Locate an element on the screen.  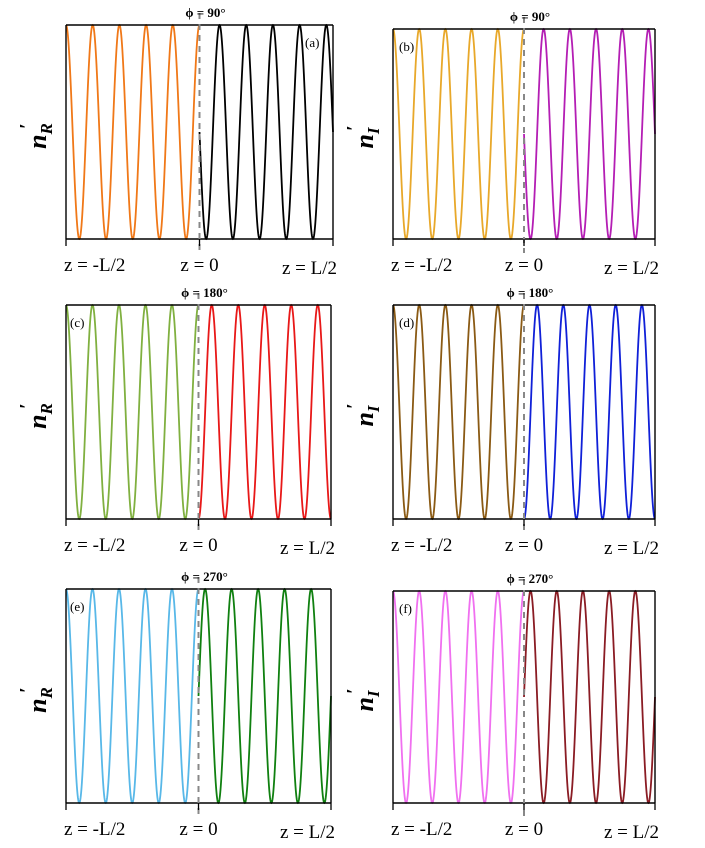
panel-label: (f) is located at coordinates (405, 608).